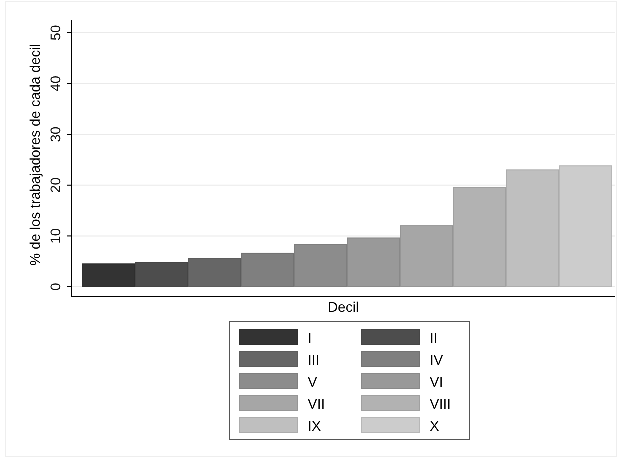 Image resolution: width=619 pixels, height=459 pixels. I want to click on y-tick-label: 20, so click(56, 185).